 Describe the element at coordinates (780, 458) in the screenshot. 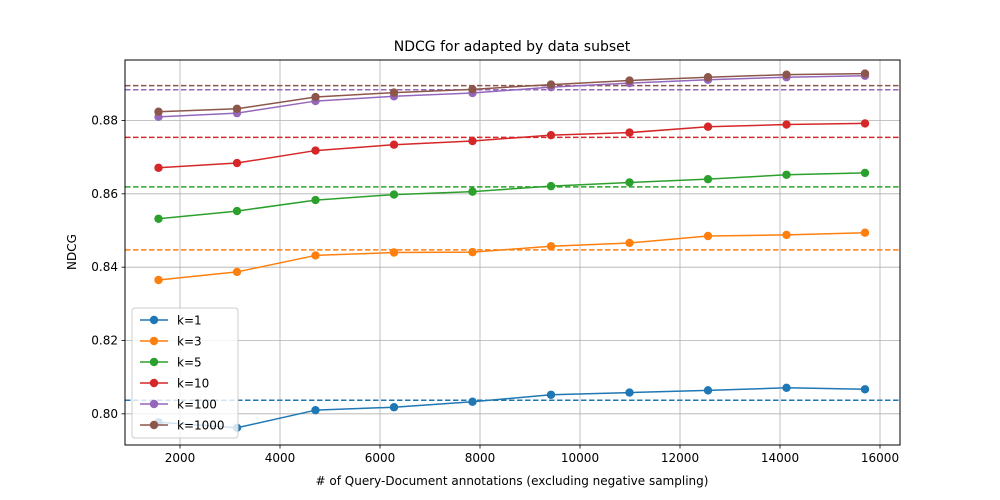

I see `x-tick-label: 14000` at that location.